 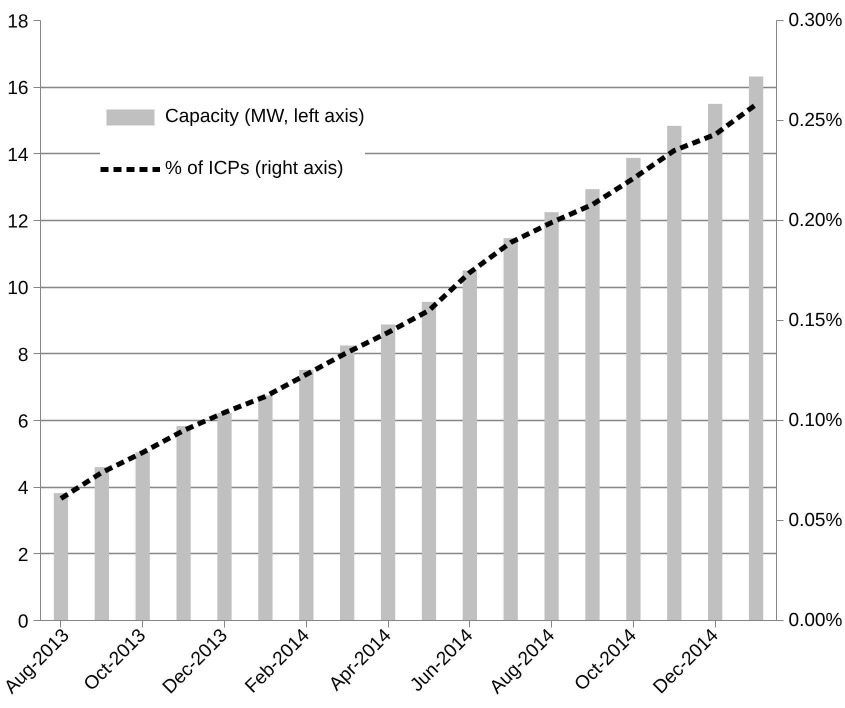 What do you see at coordinates (815, 520) in the screenshot?
I see `y2-tick-label: 0.05%` at bounding box center [815, 520].